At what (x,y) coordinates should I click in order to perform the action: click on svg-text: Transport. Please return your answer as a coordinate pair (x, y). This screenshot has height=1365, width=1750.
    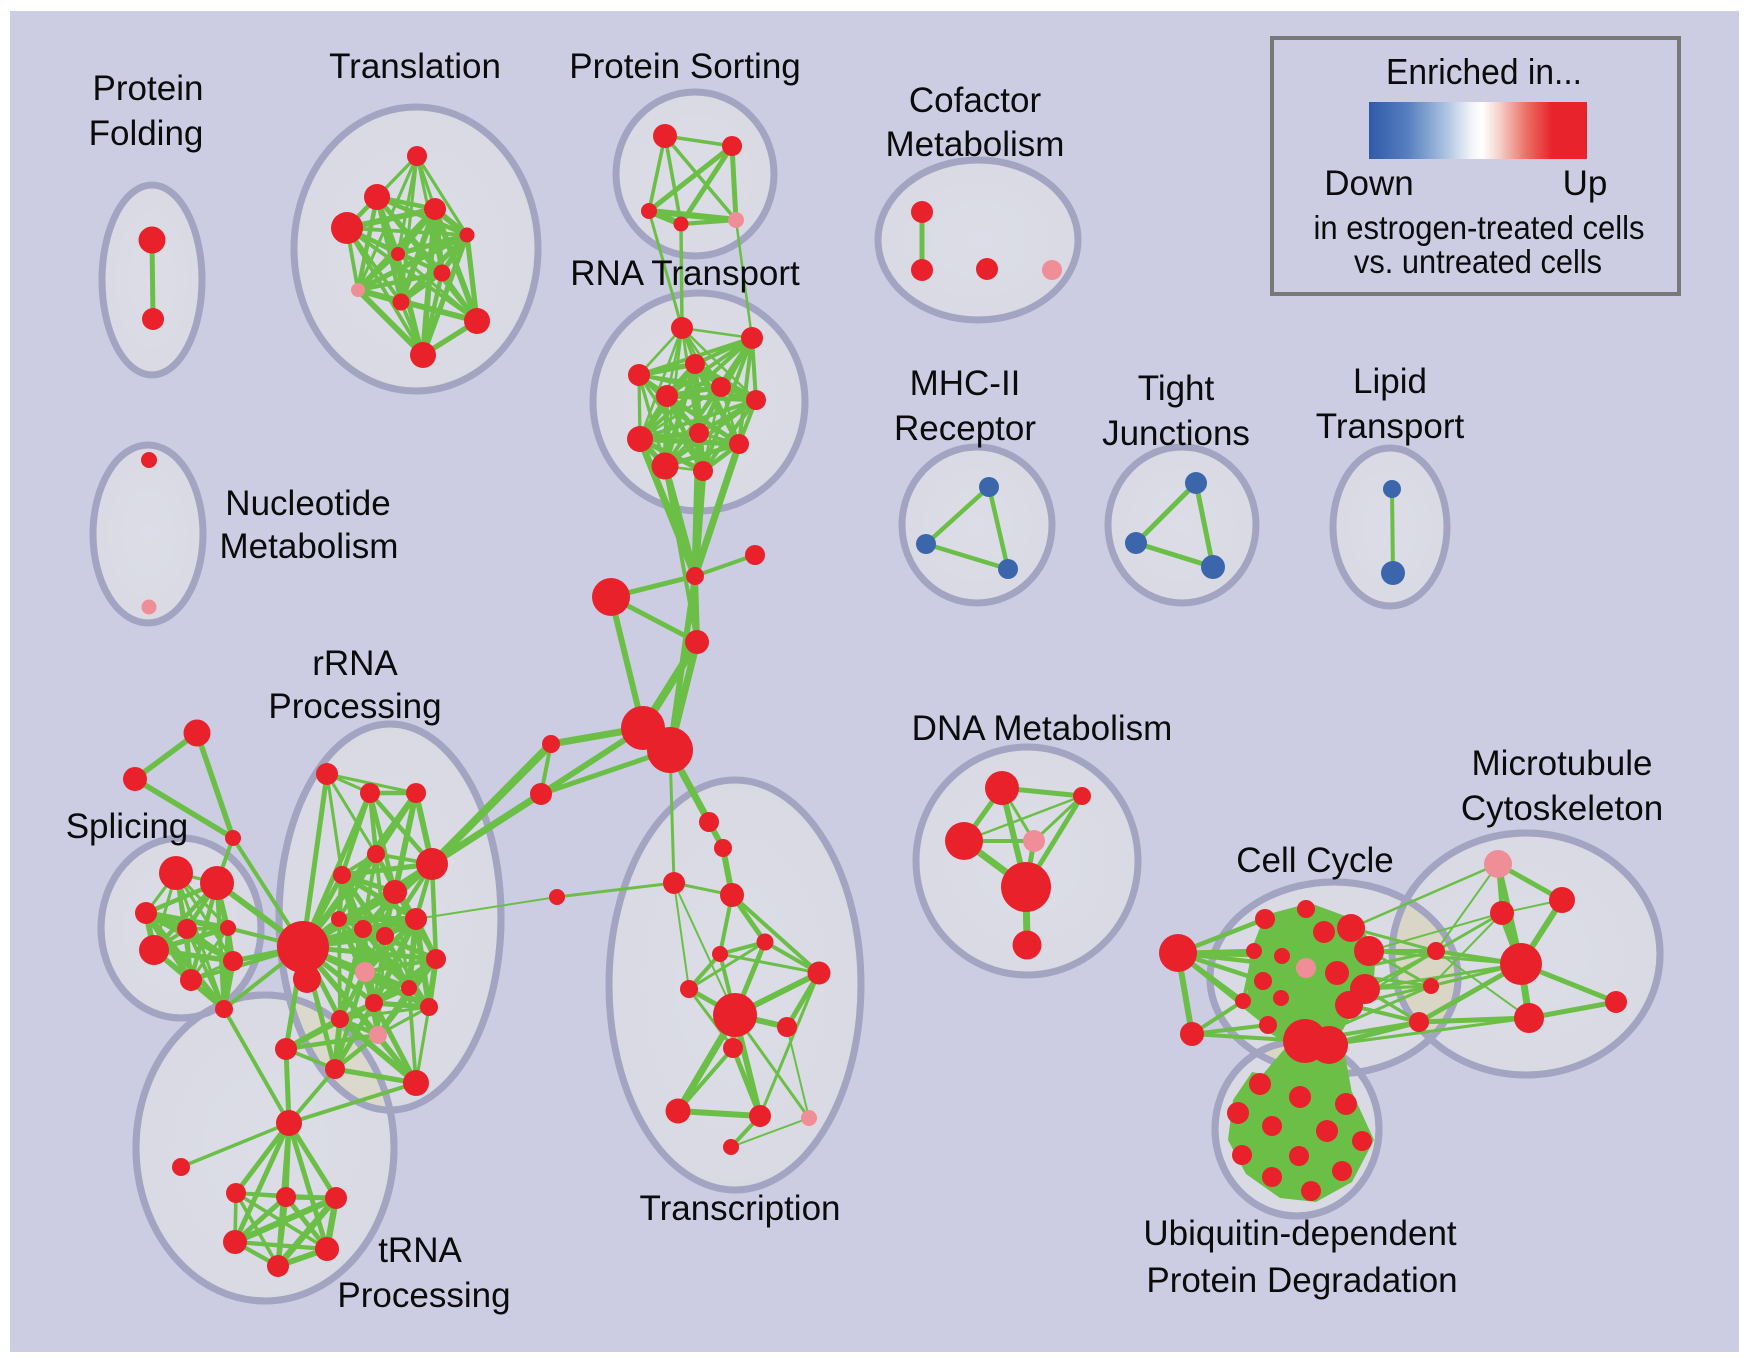
    Looking at the image, I should click on (1390, 426).